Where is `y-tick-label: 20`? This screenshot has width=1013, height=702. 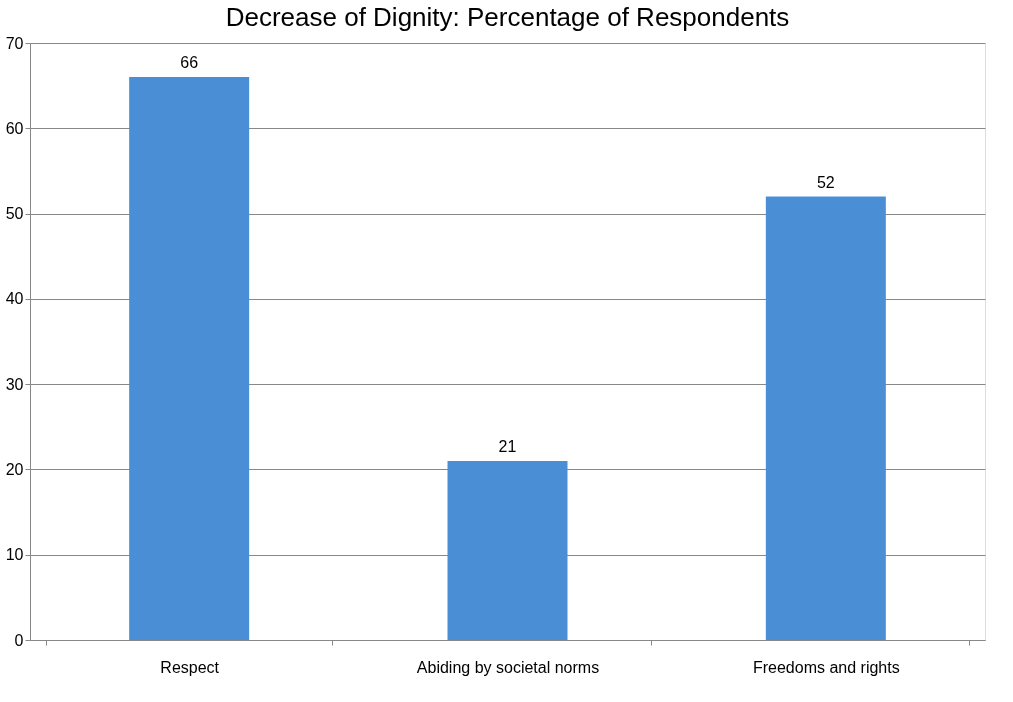 y-tick-label: 20 is located at coordinates (14, 469).